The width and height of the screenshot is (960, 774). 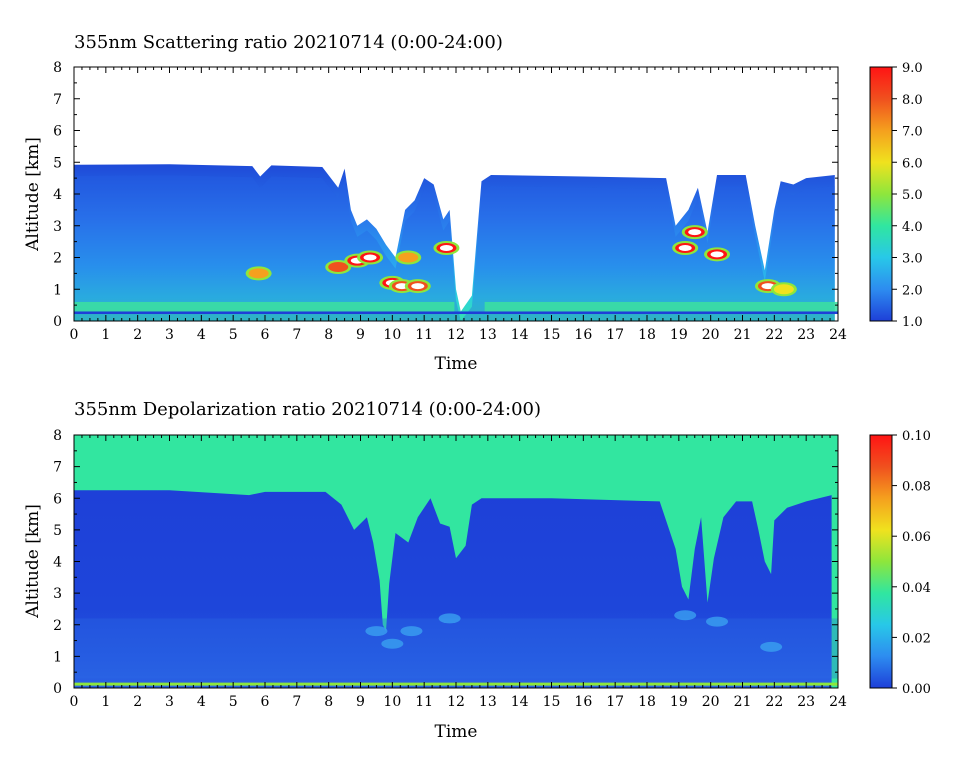 I want to click on scattering-y-tick-label: 2, so click(x=57, y=259).